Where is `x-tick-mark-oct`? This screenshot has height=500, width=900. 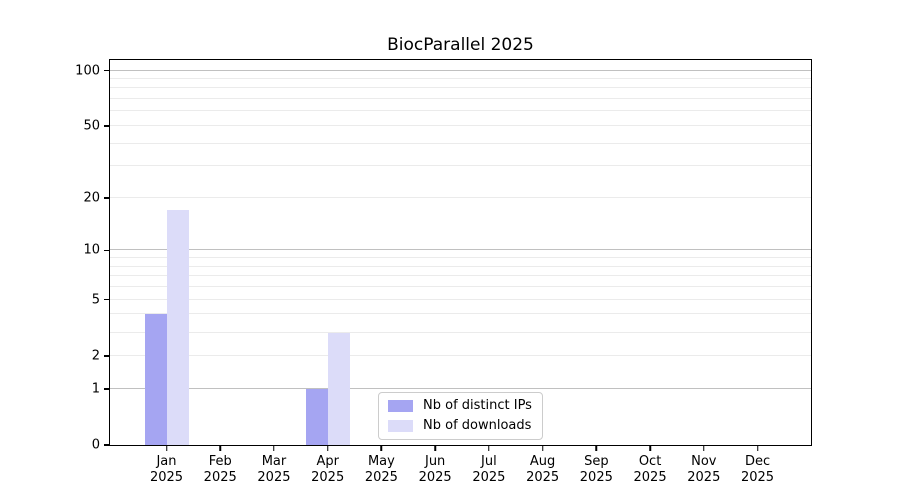
x-tick-mark-oct is located at coordinates (650, 448).